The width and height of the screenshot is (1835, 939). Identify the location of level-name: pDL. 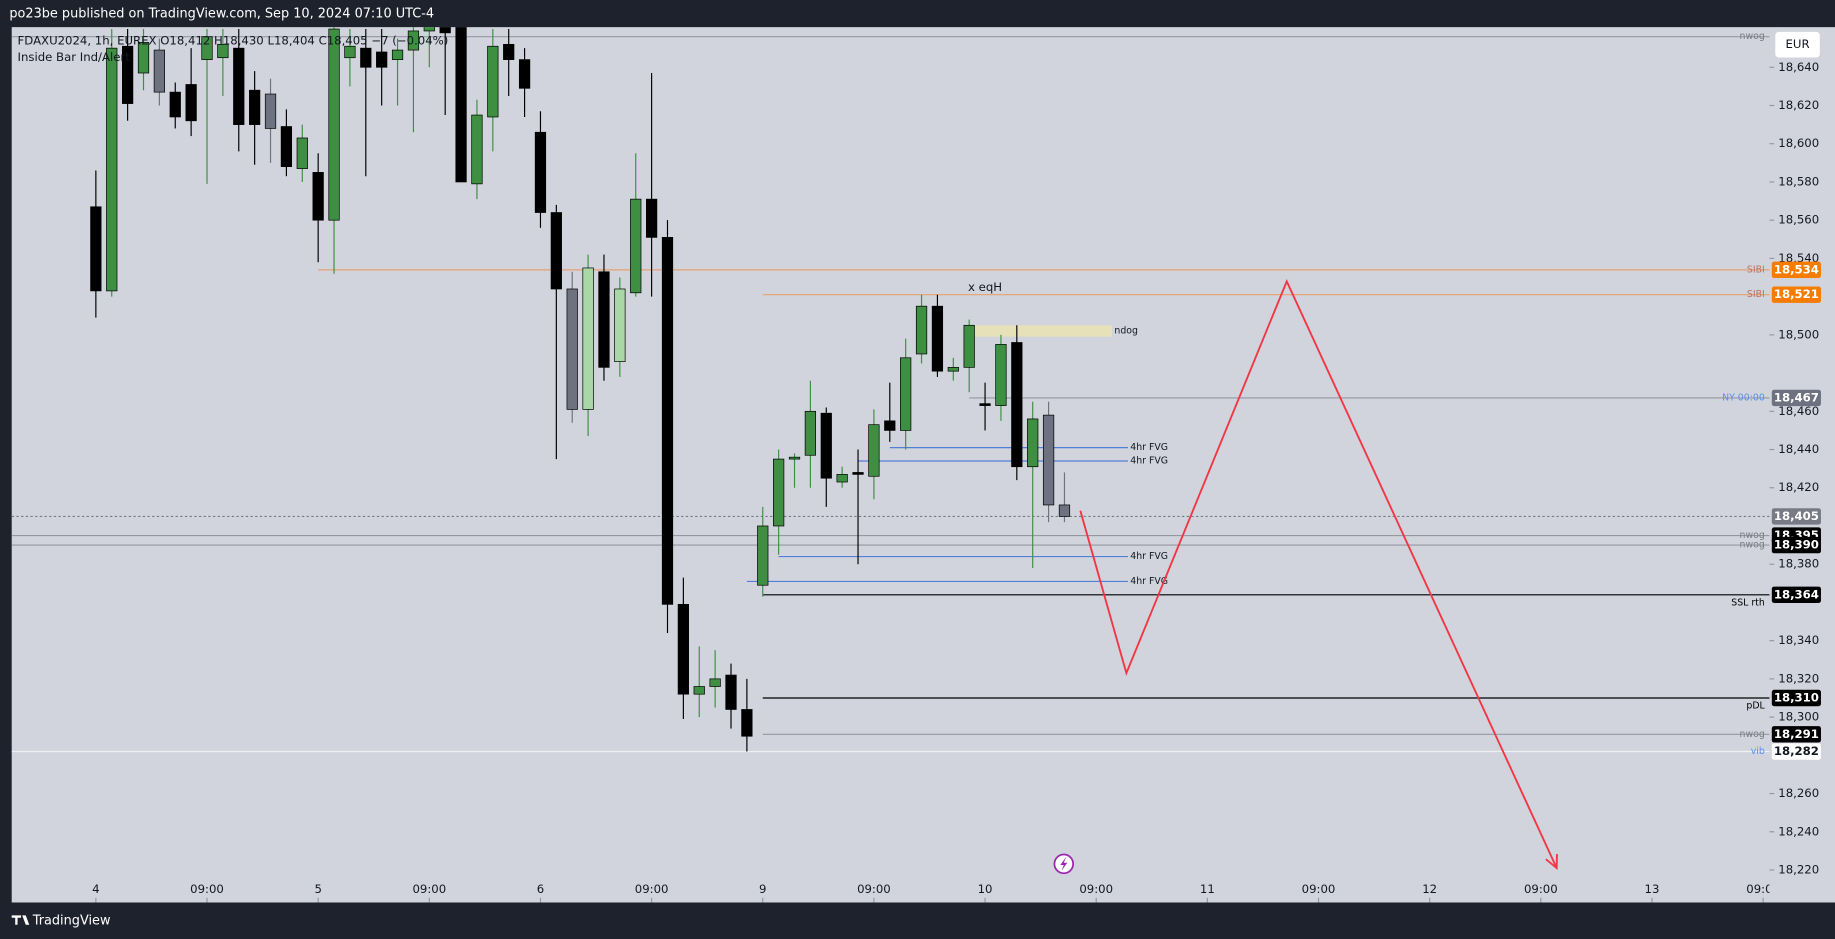
(1755, 706).